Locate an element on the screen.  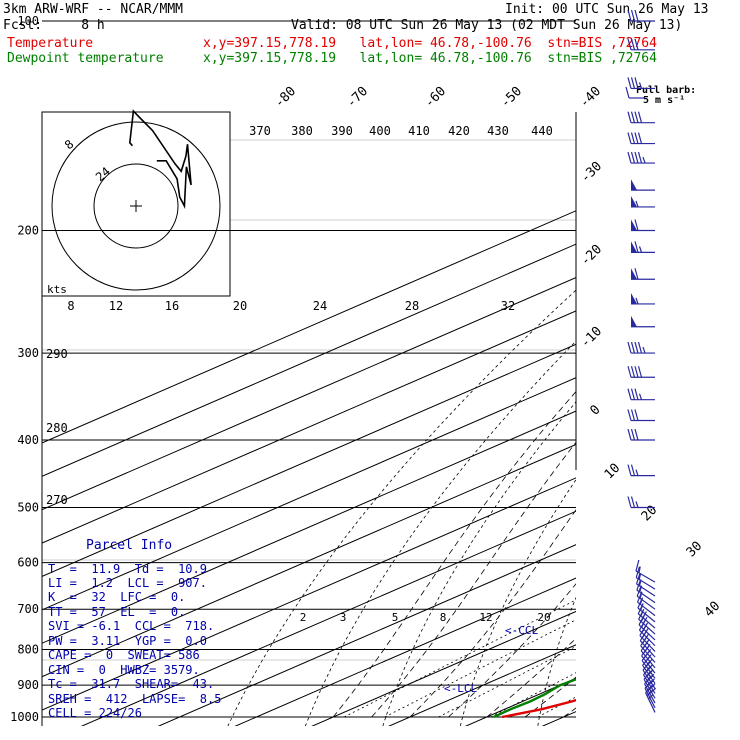
theta-e-label: 380 is located at coordinates (302, 131).